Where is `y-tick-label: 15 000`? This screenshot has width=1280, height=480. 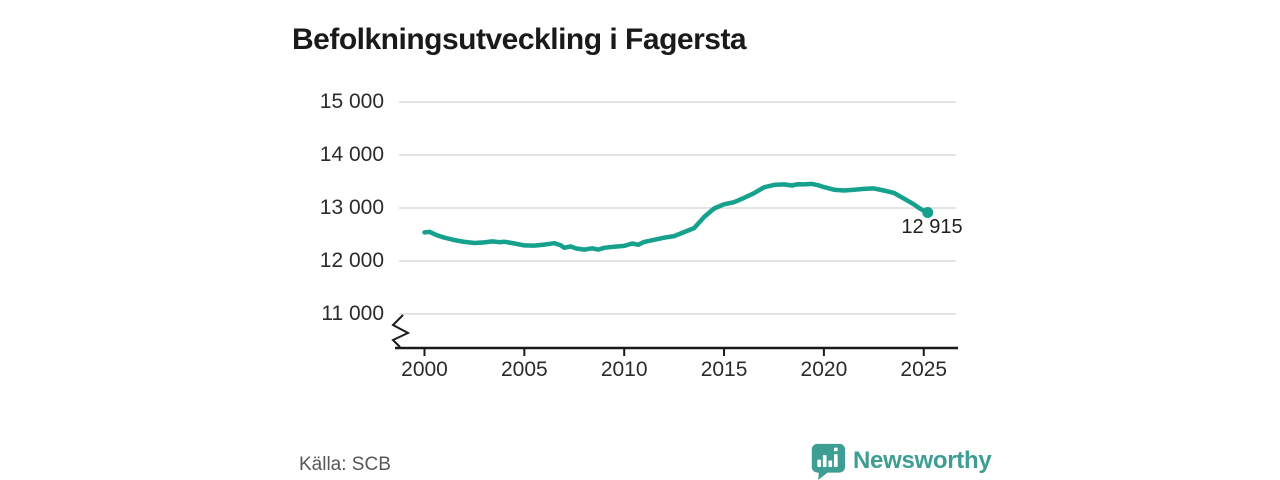
y-tick-label: 15 000 is located at coordinates (351, 101).